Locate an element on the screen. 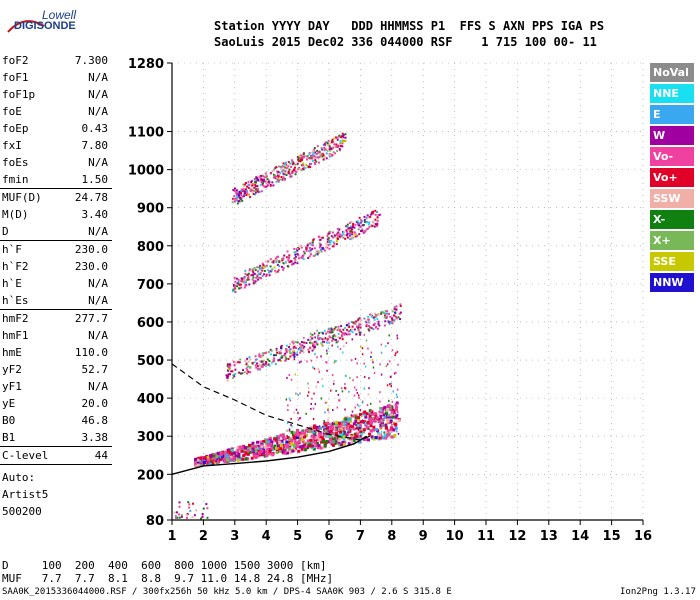 The image size is (700, 600). param-value: N/A is located at coordinates (98, 283).